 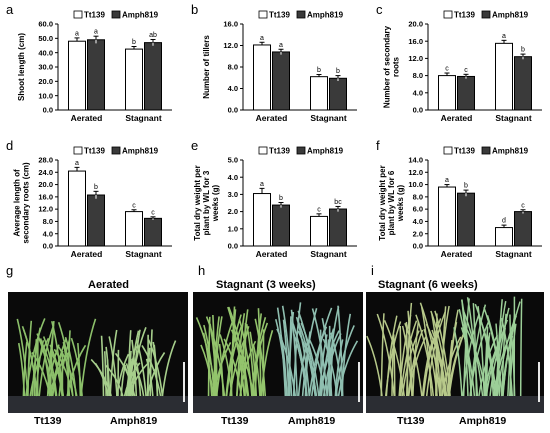 What do you see at coordinates (418, 209) in the screenshot?
I see `y-tick-label: 6.0` at bounding box center [418, 209].